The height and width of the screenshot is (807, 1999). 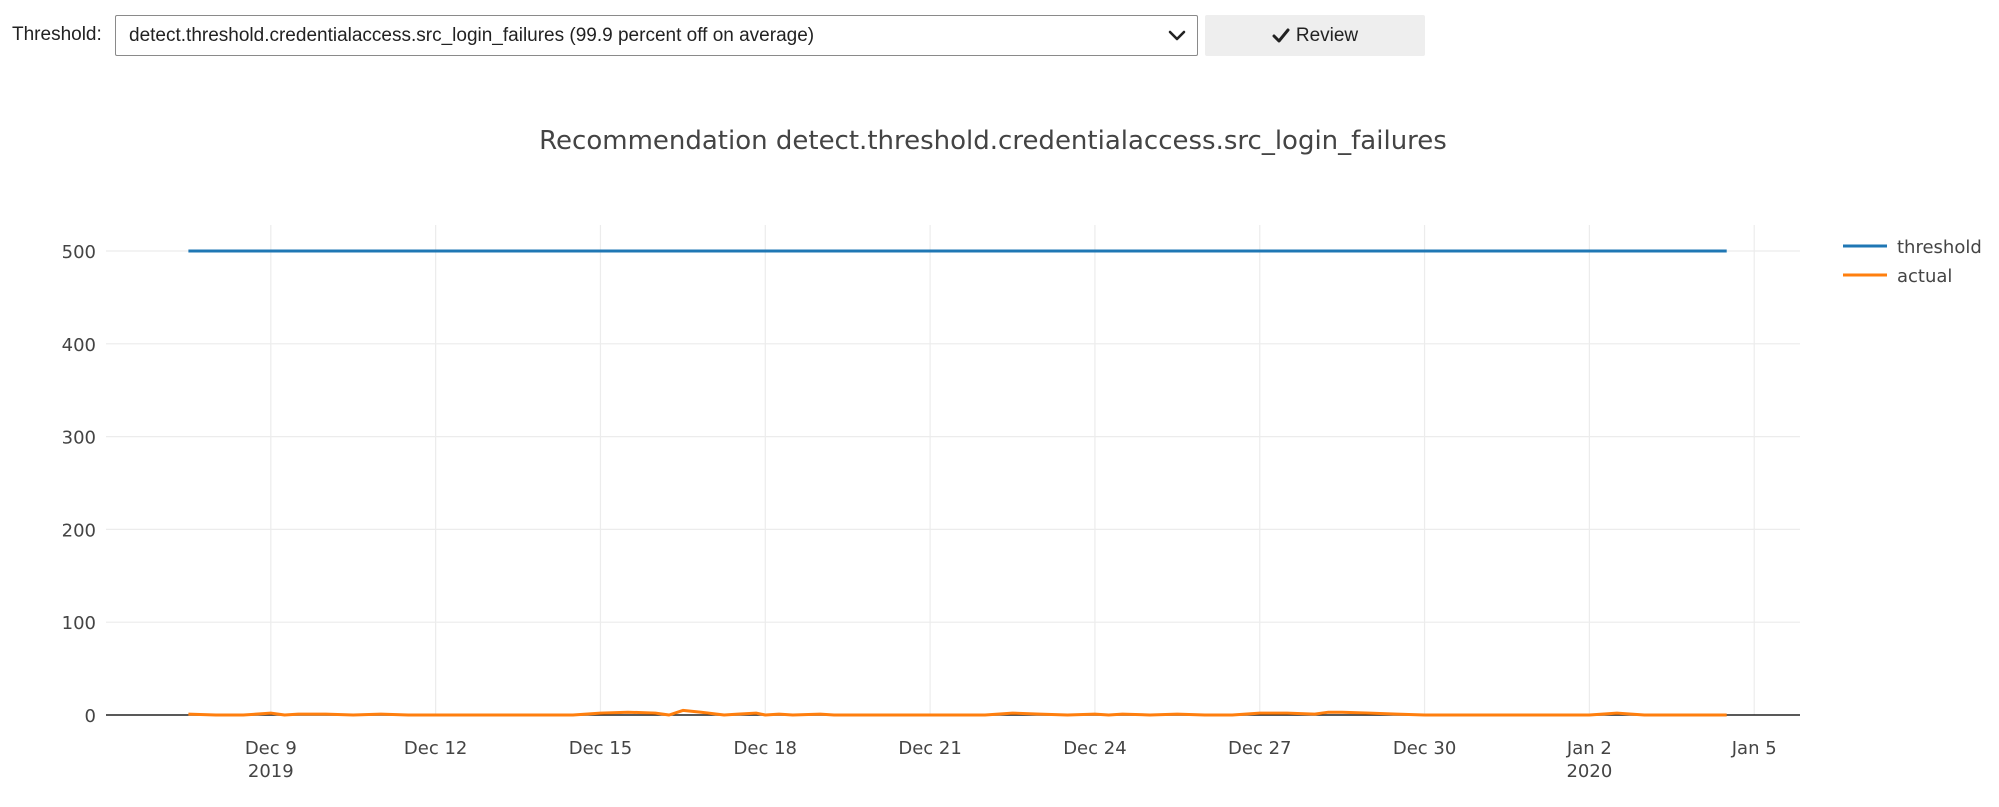 I want to click on x-tick-label: Dec 30, so click(x=1424, y=748).